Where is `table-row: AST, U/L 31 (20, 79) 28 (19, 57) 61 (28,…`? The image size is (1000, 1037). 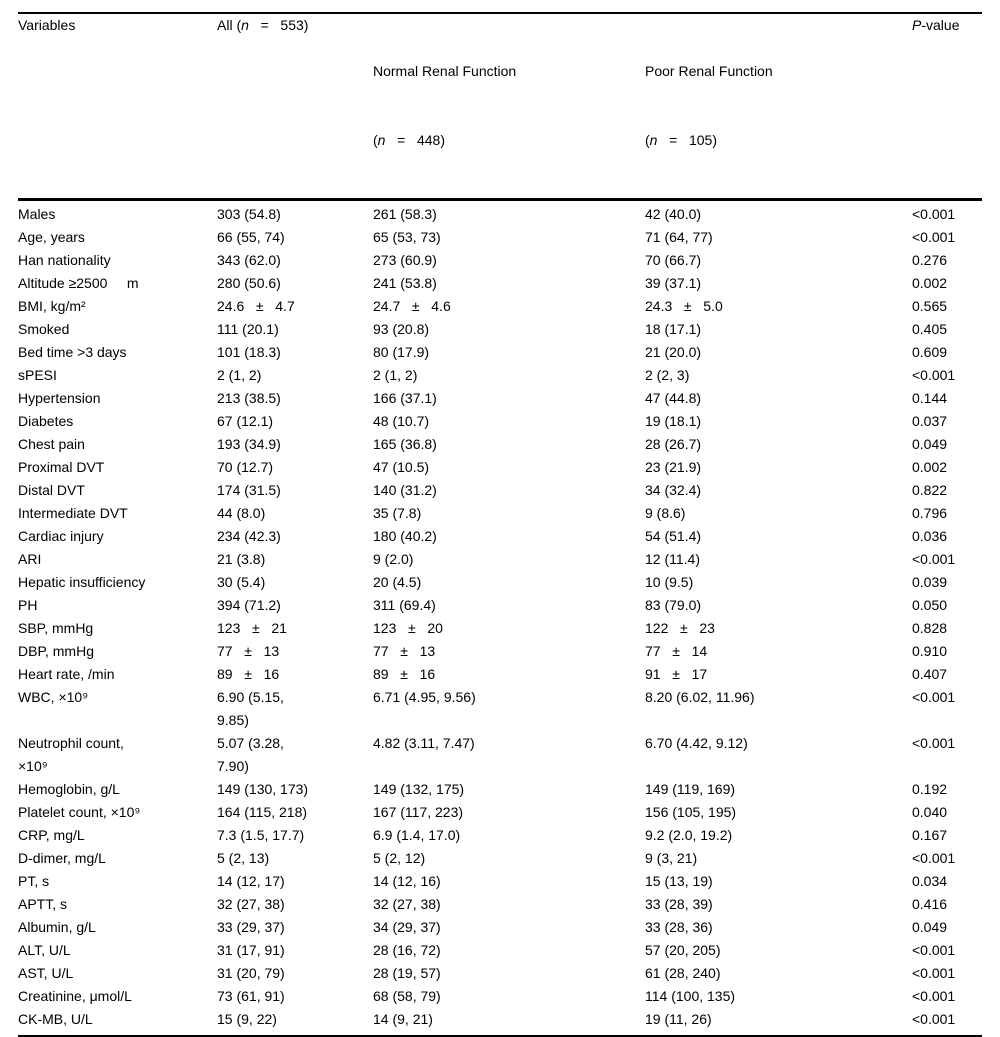
table-row: AST, U/L 31 (20, 79) 28 (19, 57) 61 (28,… is located at coordinates (500, 973).